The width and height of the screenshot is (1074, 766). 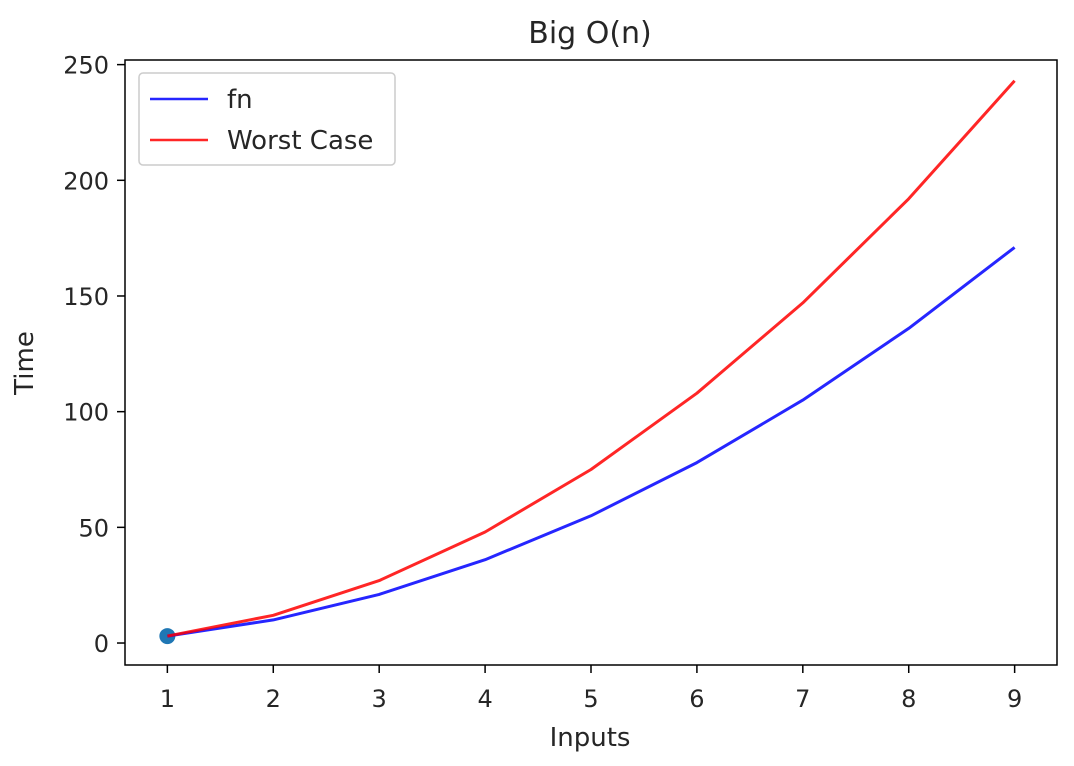 I want to click on y-tick-label: 150, so click(x=86, y=297).